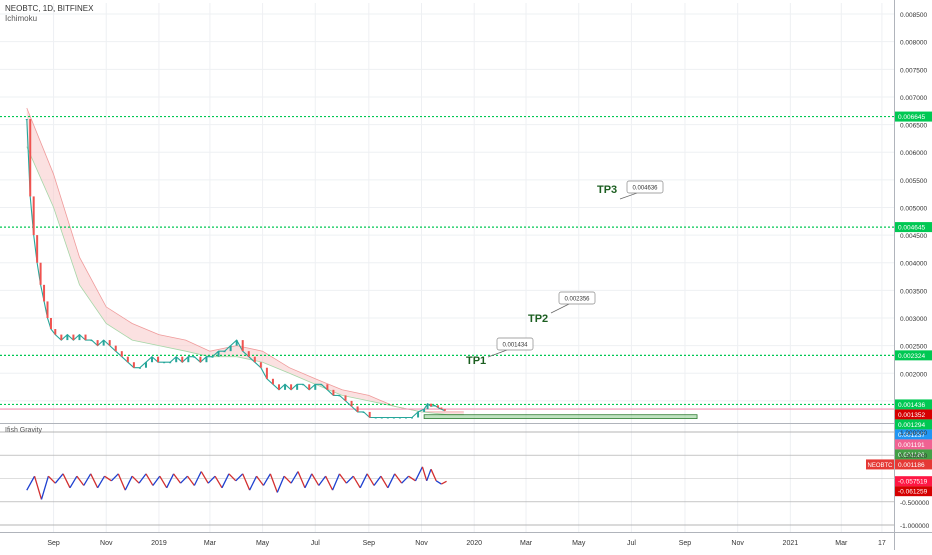 This screenshot has width=932, height=555. What do you see at coordinates (913, 264) in the screenshot?
I see `y-tick-label: 0.004000` at bounding box center [913, 264].